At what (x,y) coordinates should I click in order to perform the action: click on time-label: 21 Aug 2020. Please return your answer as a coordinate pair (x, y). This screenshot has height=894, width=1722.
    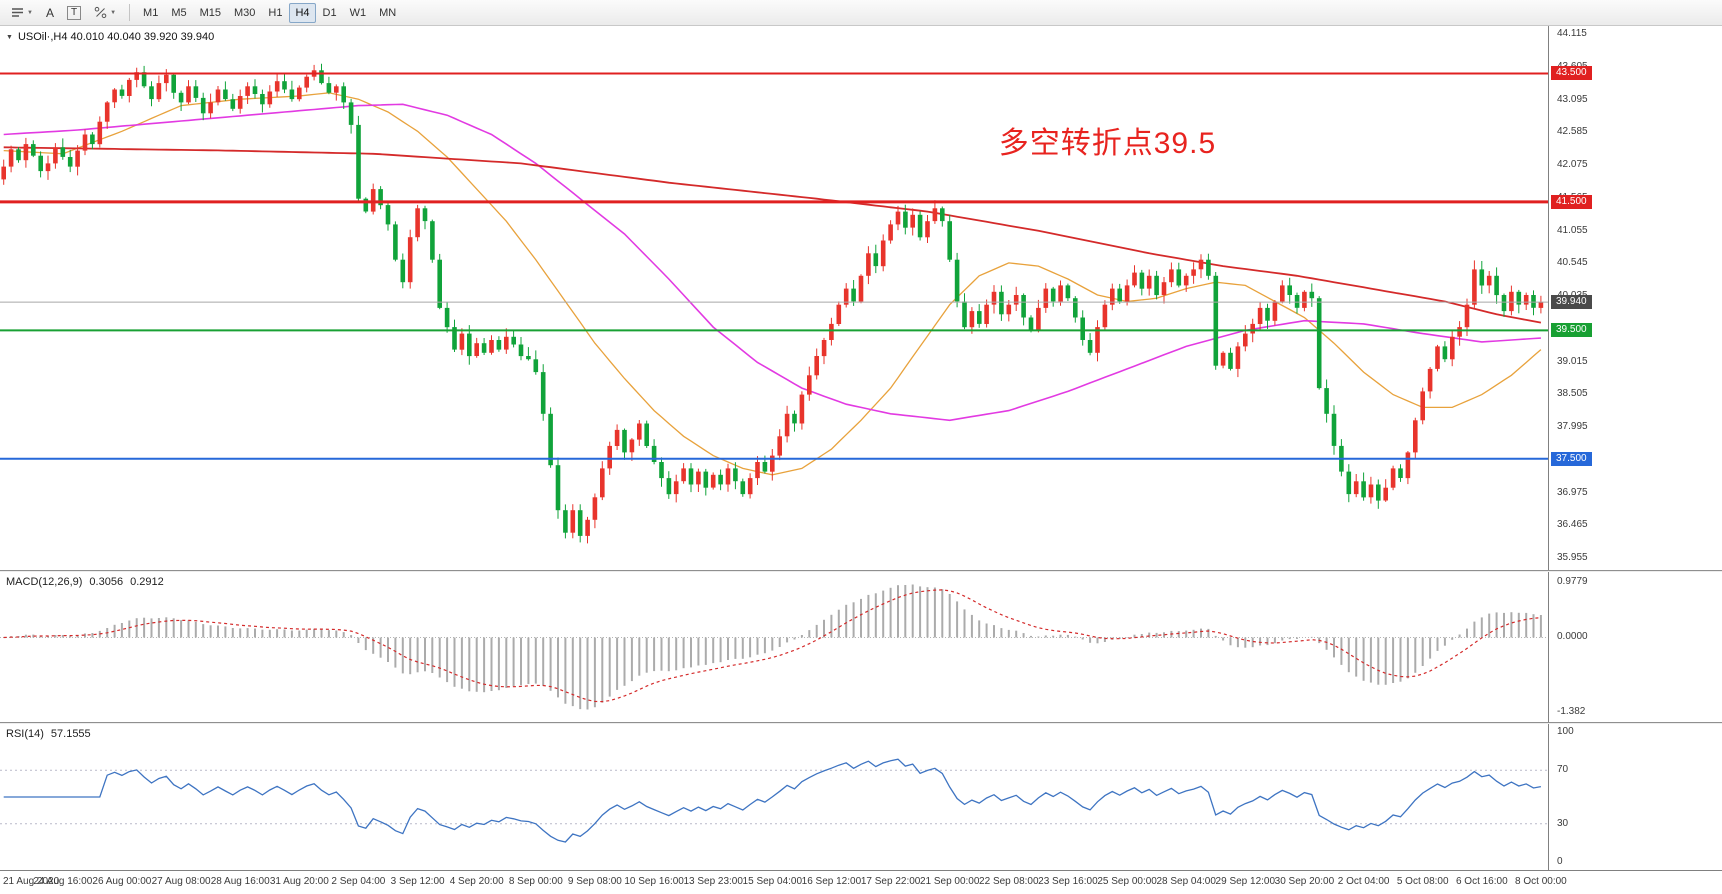
    Looking at the image, I should click on (31, 881).